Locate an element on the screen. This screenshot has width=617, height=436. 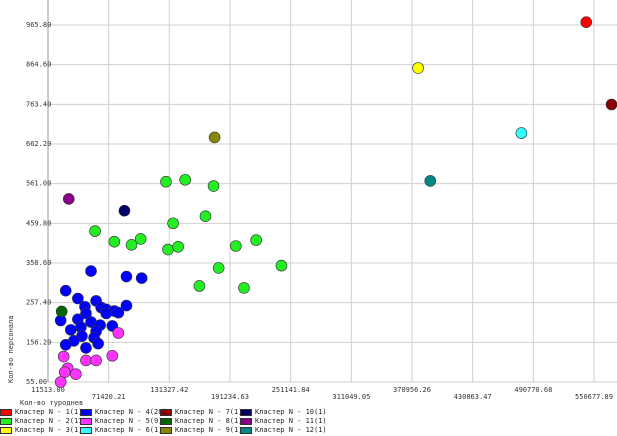
legend-item: Кластер N - 3(1) is located at coordinates (41, 430).